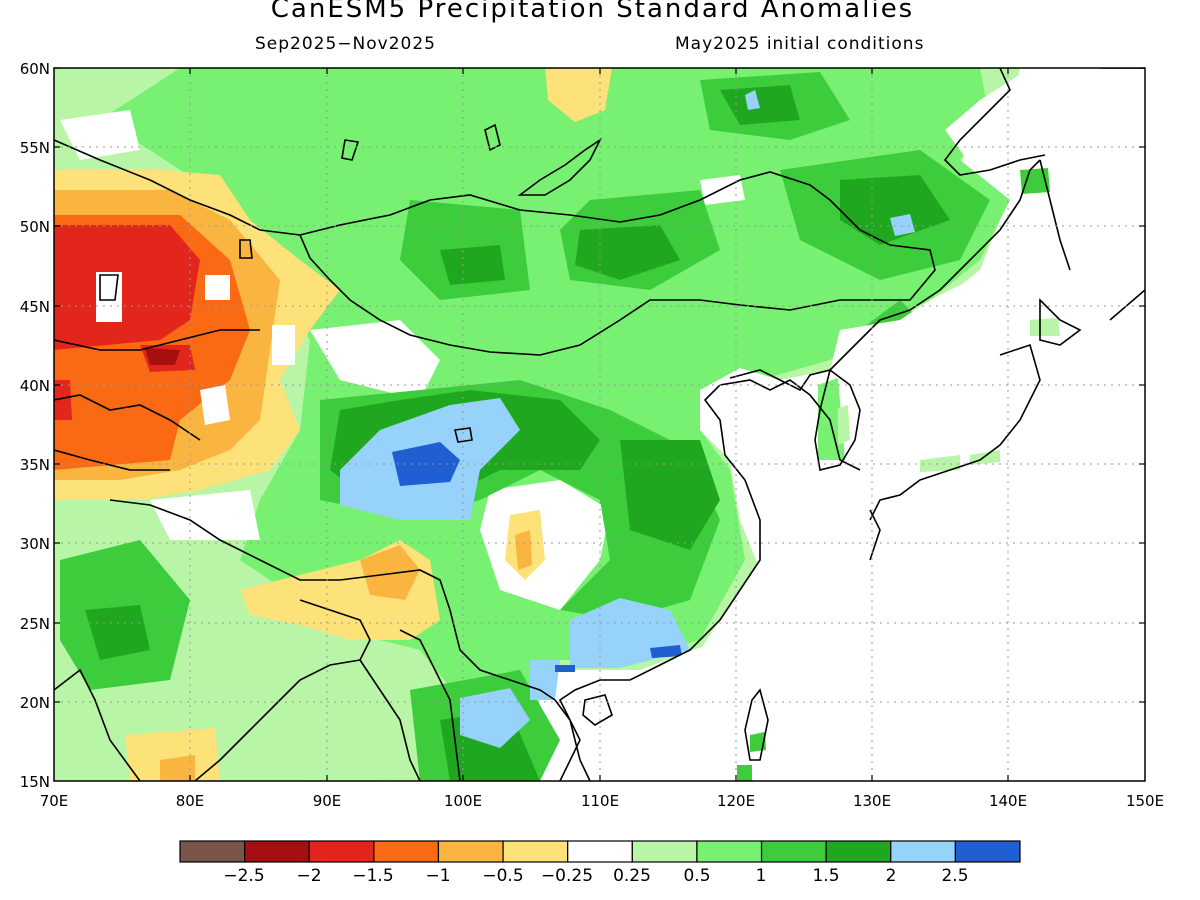 The width and height of the screenshot is (1200, 900). What do you see at coordinates (327, 801) in the screenshot?
I see `lon-label: 90E` at bounding box center [327, 801].